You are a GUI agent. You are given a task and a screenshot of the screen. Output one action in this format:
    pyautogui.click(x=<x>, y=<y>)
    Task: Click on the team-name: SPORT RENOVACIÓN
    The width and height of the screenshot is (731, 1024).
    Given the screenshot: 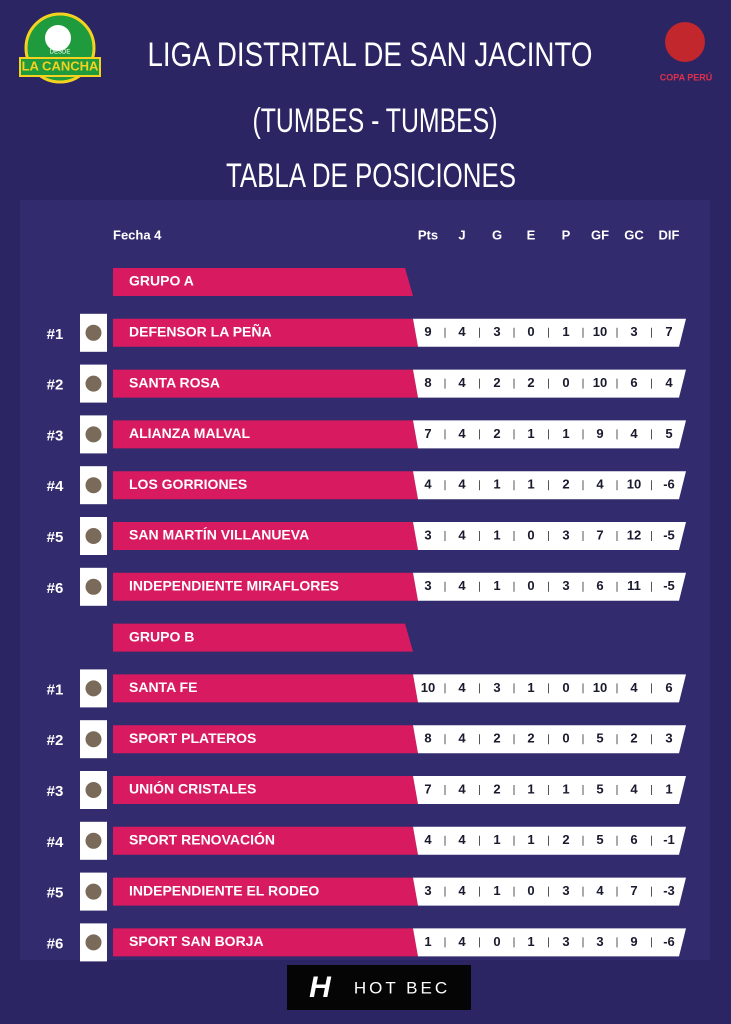 What is the action you would take?
    pyautogui.click(x=202, y=839)
    